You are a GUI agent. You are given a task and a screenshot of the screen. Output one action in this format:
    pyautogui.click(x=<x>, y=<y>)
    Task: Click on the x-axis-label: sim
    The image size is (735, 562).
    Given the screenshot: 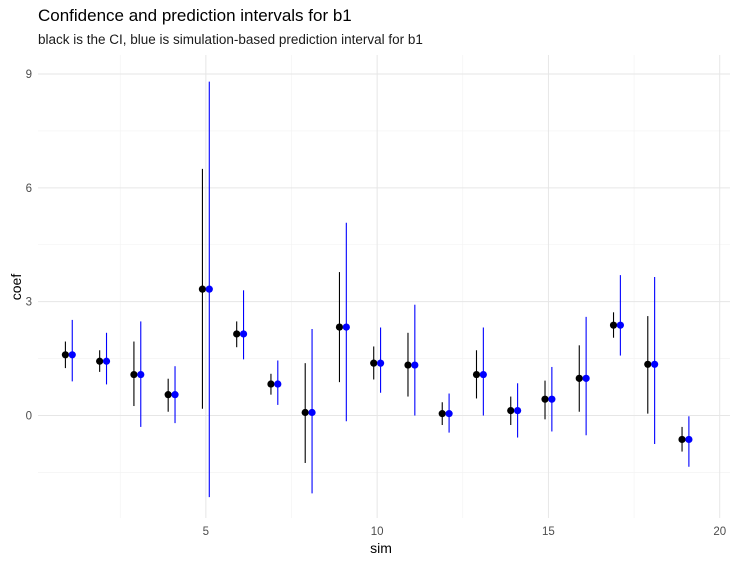 What is the action you would take?
    pyautogui.click(x=381, y=548)
    